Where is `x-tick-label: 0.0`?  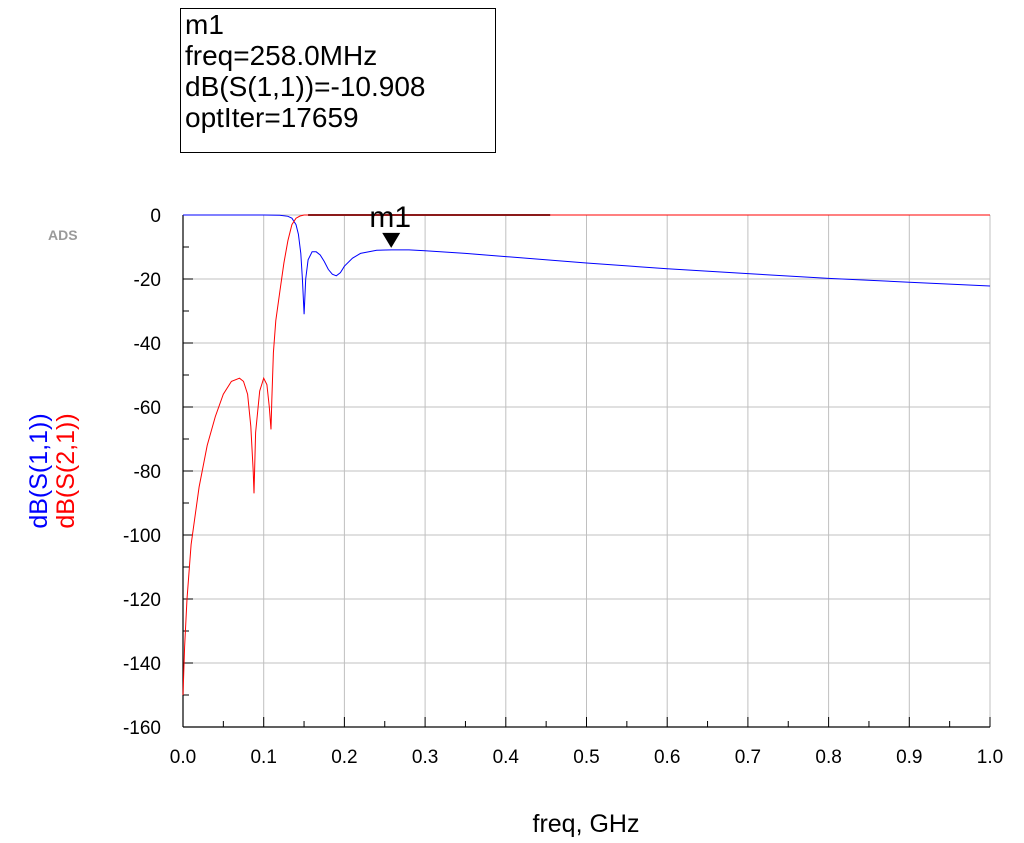 x-tick-label: 0.0 is located at coordinates (183, 757).